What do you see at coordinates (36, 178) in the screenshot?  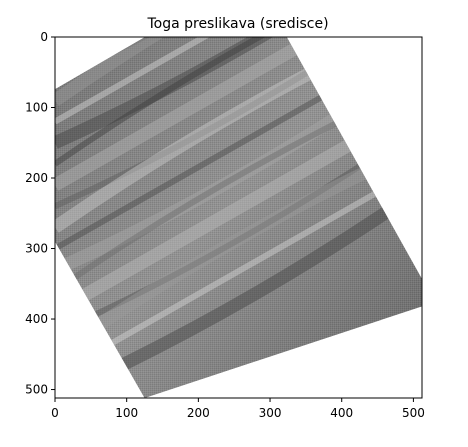 I see `y-tick-label: 200` at bounding box center [36, 178].